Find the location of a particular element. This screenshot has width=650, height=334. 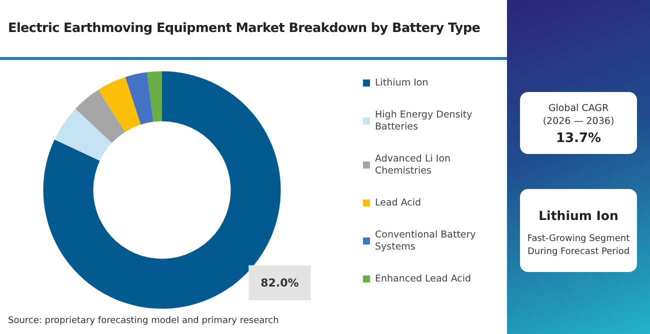

text: Fast-Growing Segment During Forecast Period is located at coordinates (578, 246).